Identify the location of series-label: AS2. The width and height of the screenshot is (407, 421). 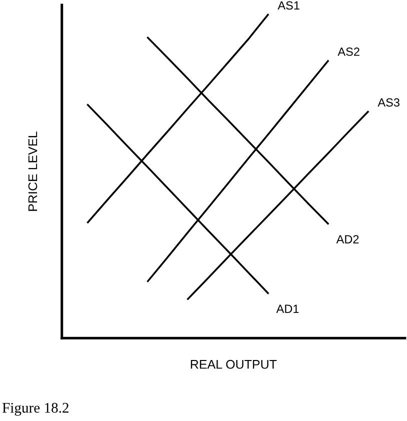
(349, 52).